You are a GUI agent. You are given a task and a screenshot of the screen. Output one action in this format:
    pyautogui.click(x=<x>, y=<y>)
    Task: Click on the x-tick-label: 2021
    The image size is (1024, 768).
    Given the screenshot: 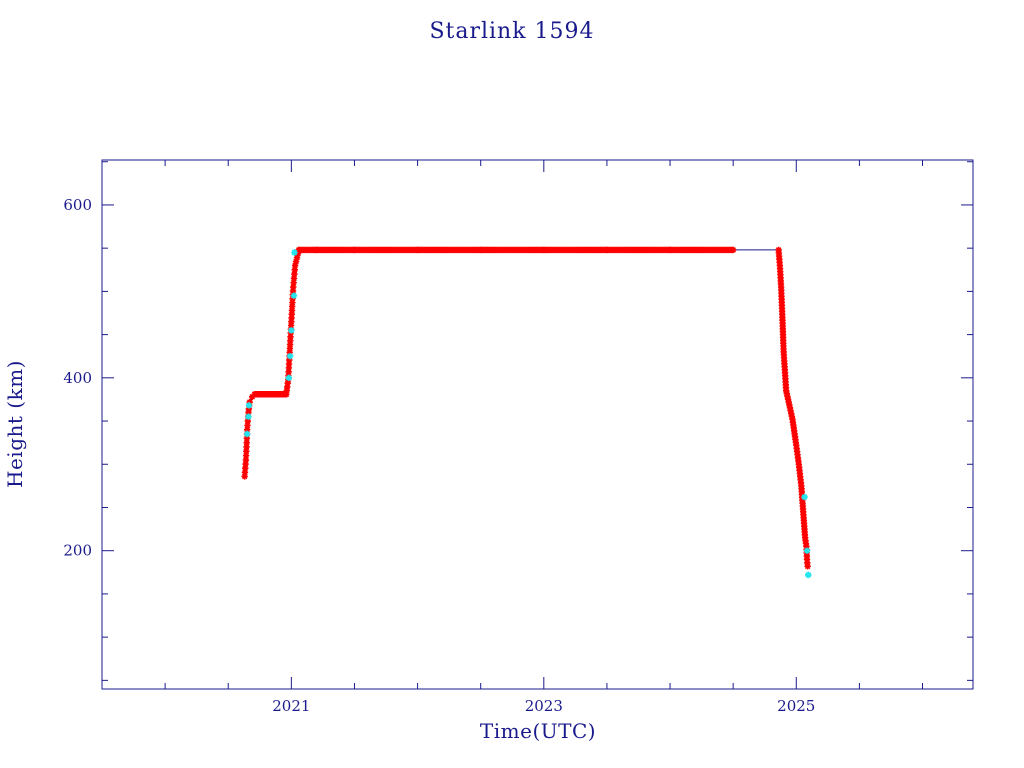 What is the action you would take?
    pyautogui.click(x=291, y=706)
    